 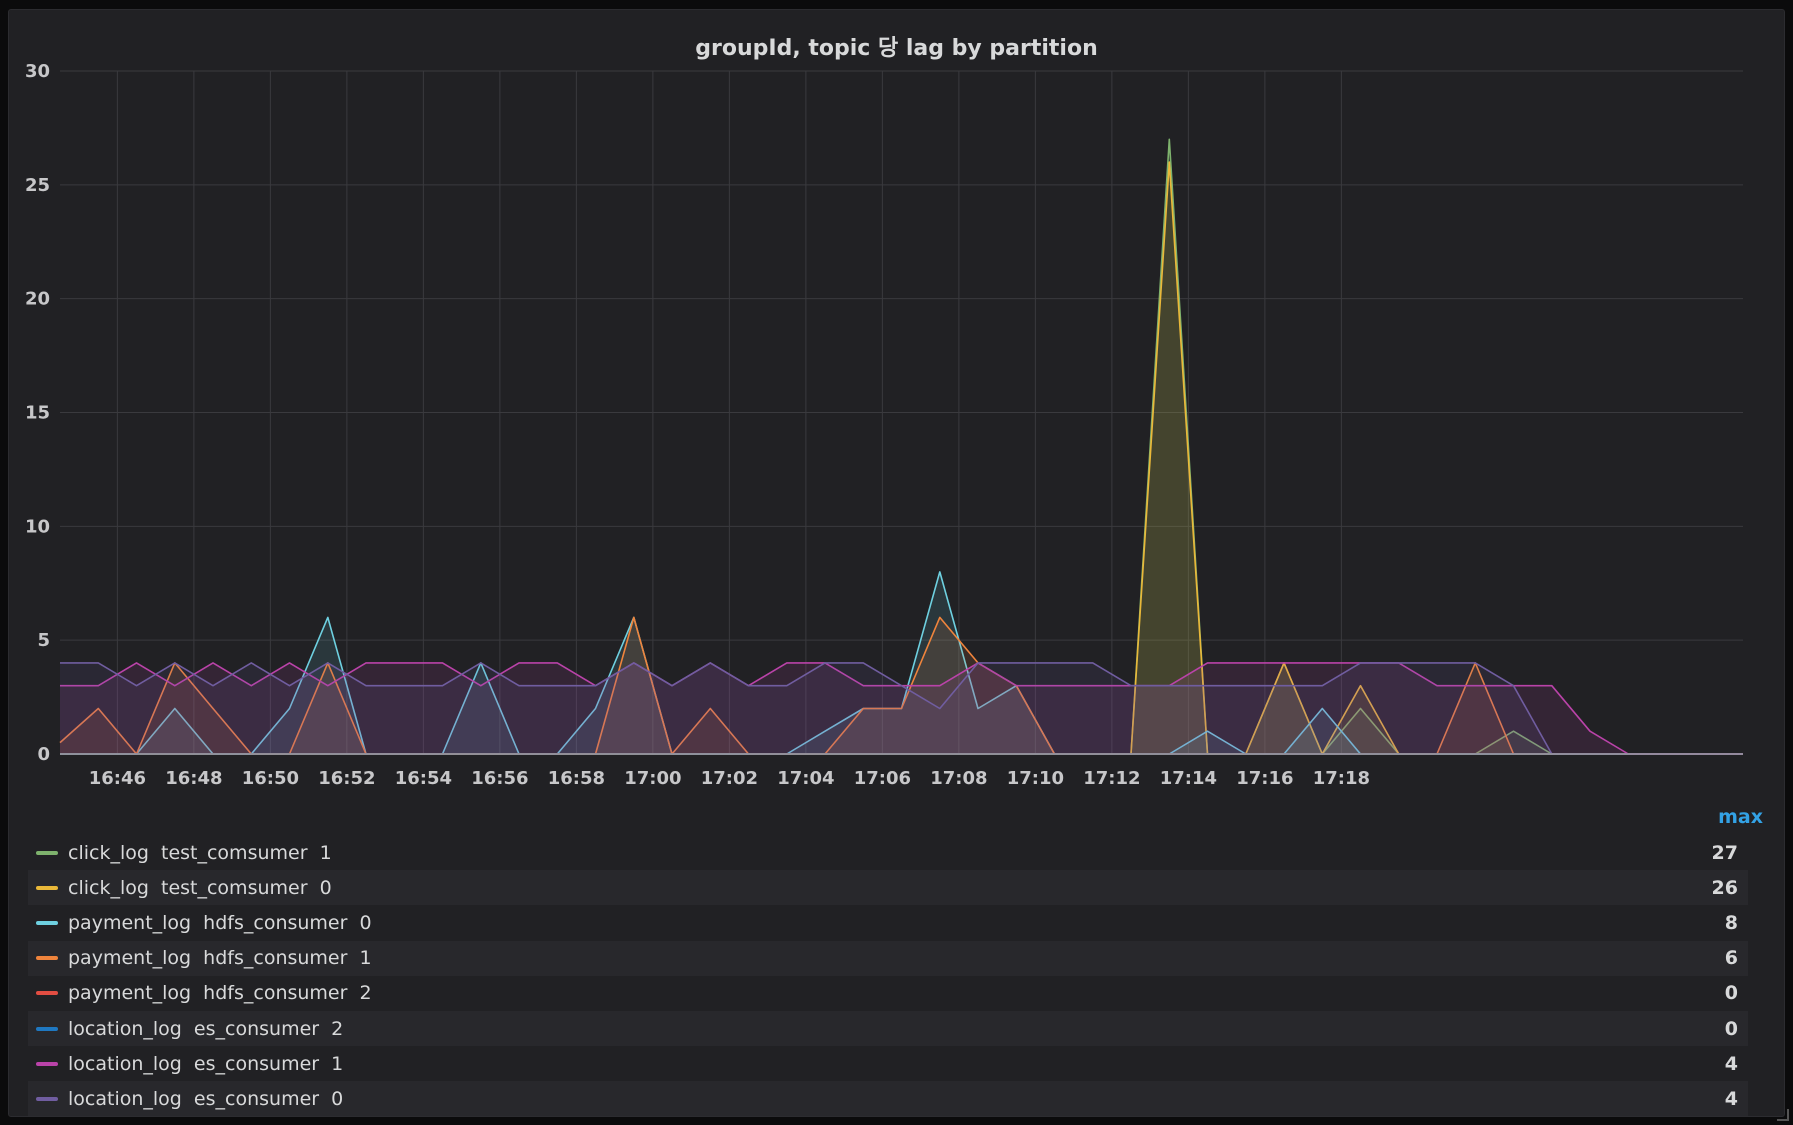 I want to click on legend-item: location_log es_consumer 1 4, so click(x=888, y=1063).